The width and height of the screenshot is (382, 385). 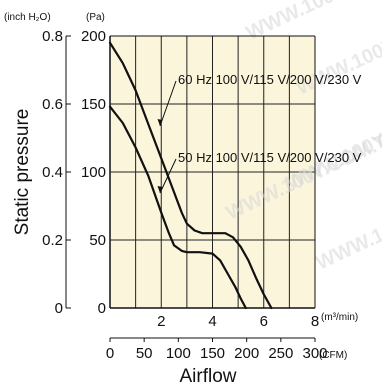 What do you see at coordinates (59, 308) in the screenshot?
I see `y2-tick-label: 0` at bounding box center [59, 308].